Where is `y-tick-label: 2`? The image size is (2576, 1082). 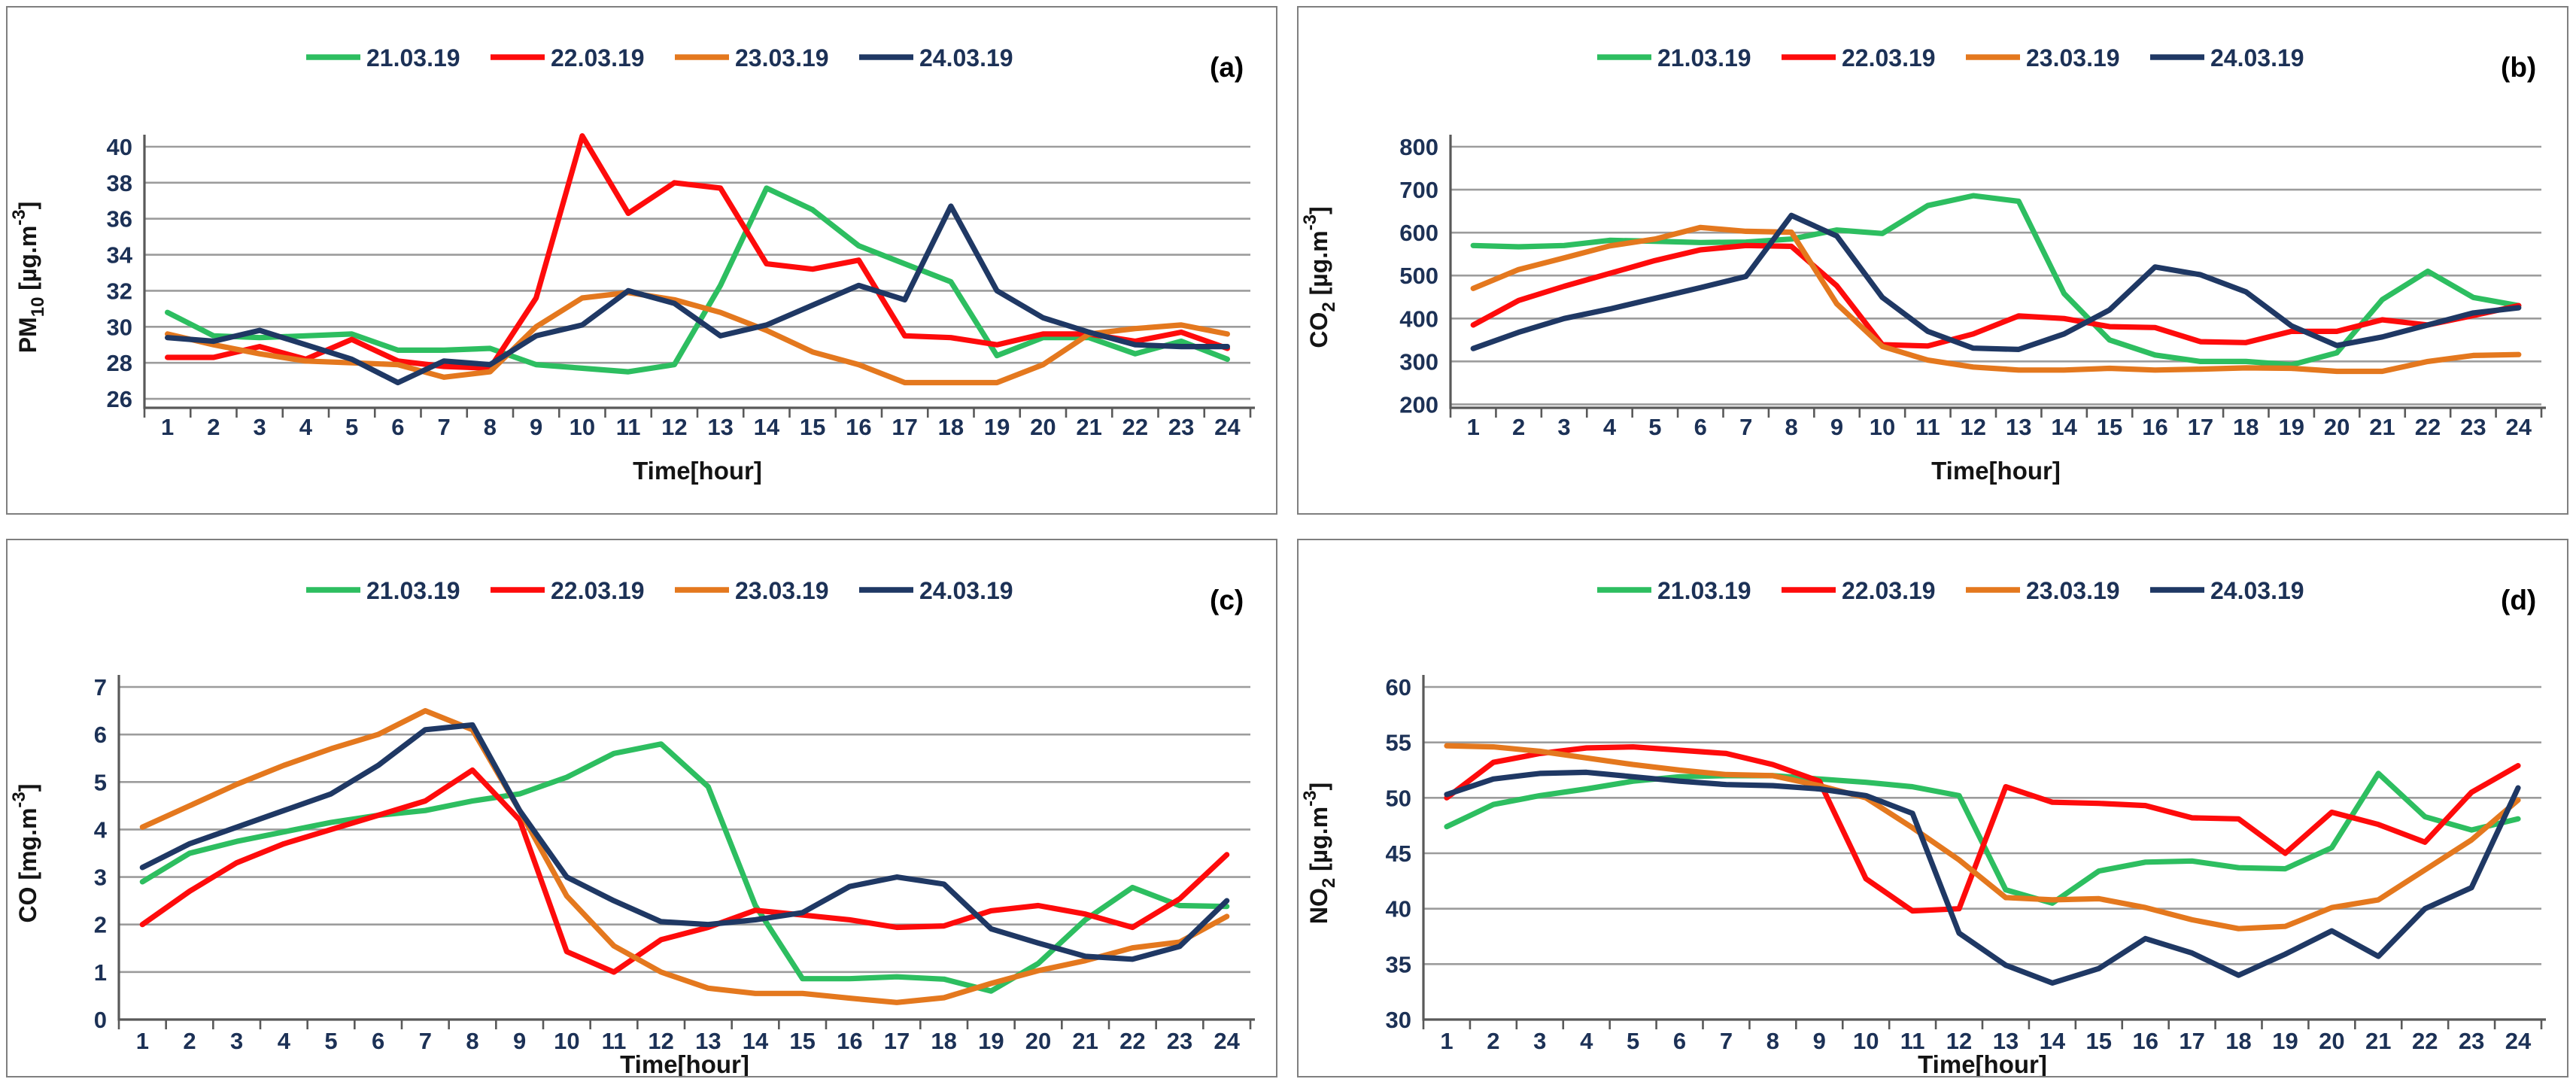
y-tick-label: 2 is located at coordinates (101, 925).